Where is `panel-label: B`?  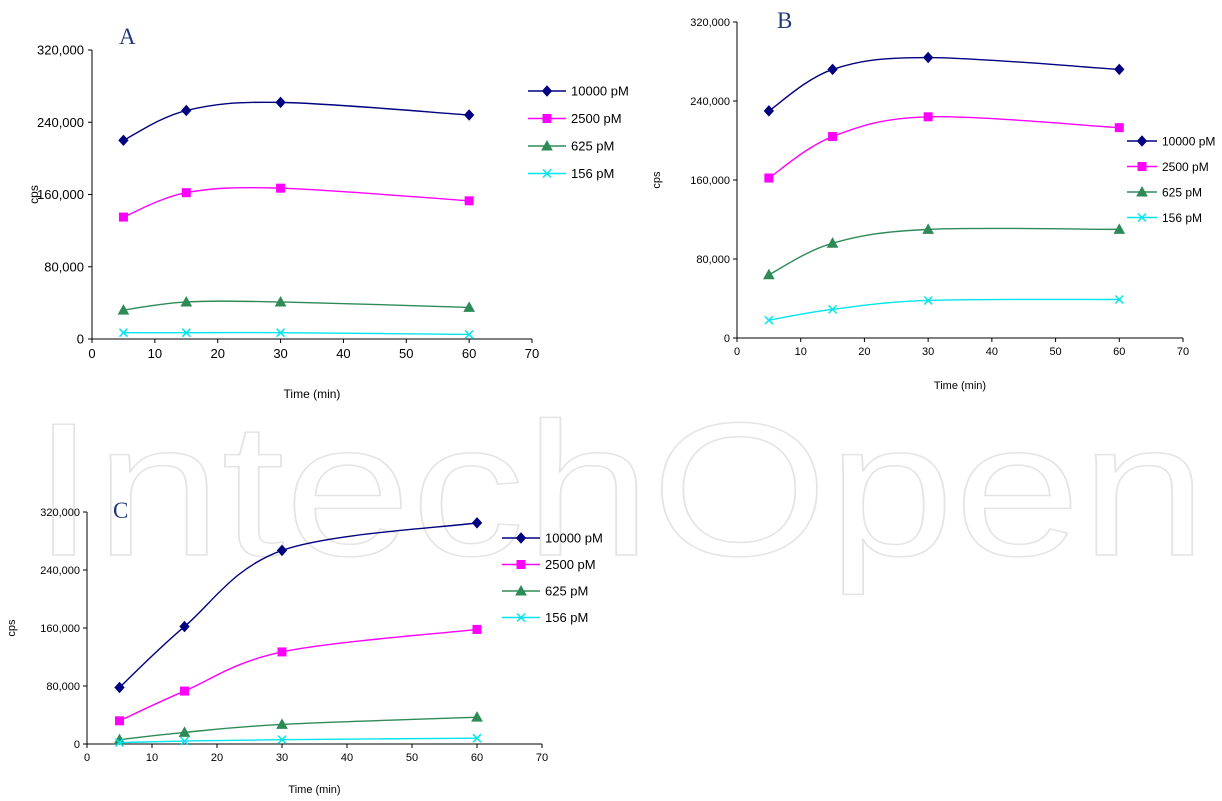
panel-label: B is located at coordinates (784, 20).